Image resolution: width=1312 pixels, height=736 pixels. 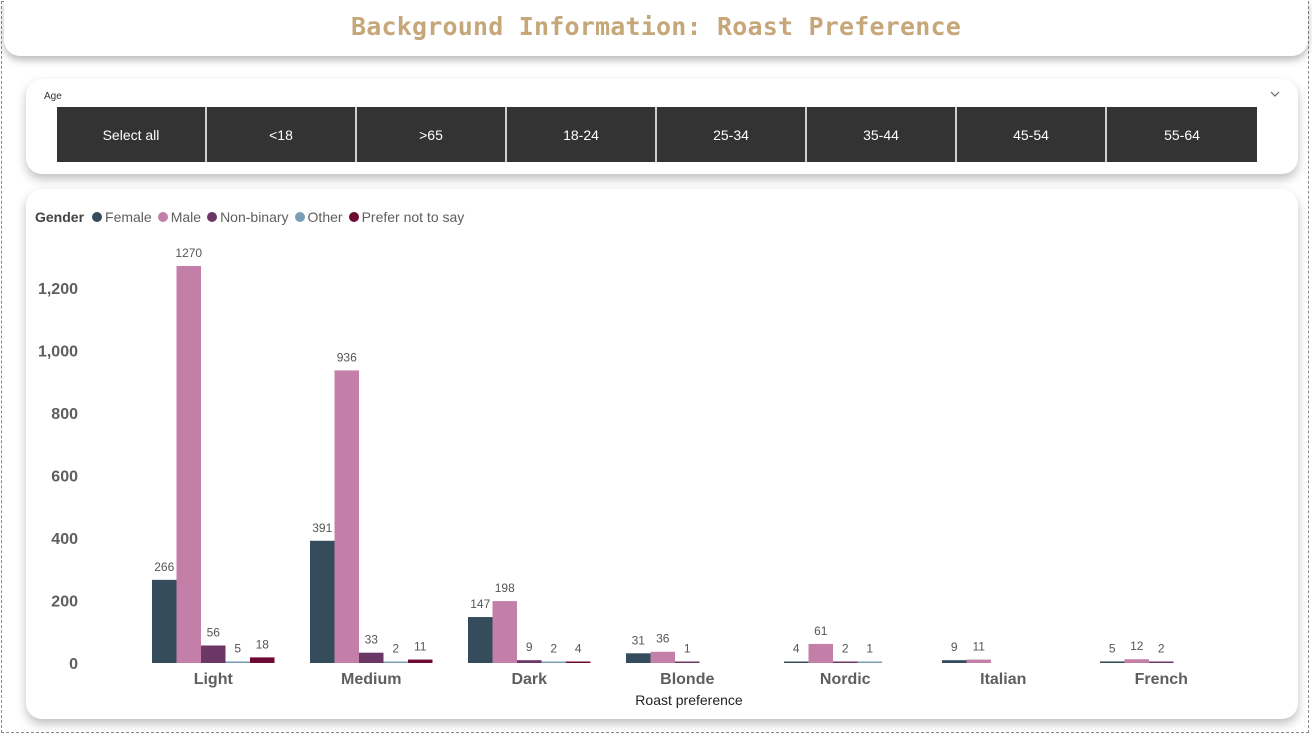 What do you see at coordinates (1137, 646) in the screenshot?
I see `data-label: 12` at bounding box center [1137, 646].